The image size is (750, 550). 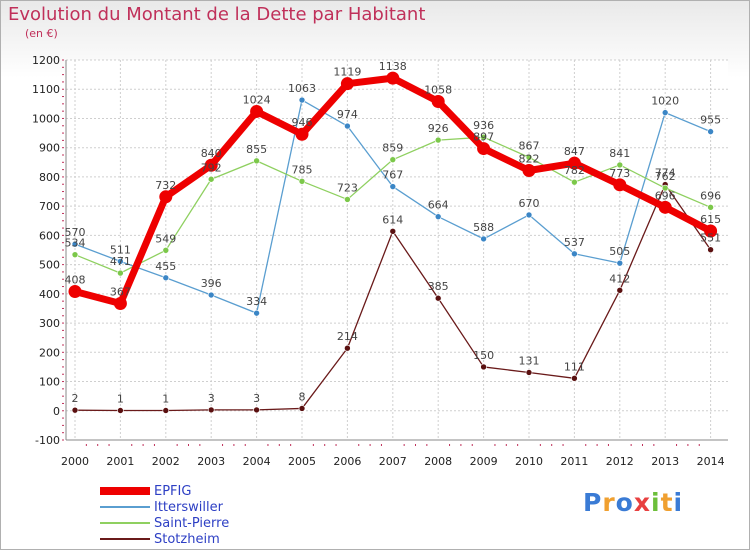 I want to click on x-tick-label: 2011, so click(x=574, y=461).